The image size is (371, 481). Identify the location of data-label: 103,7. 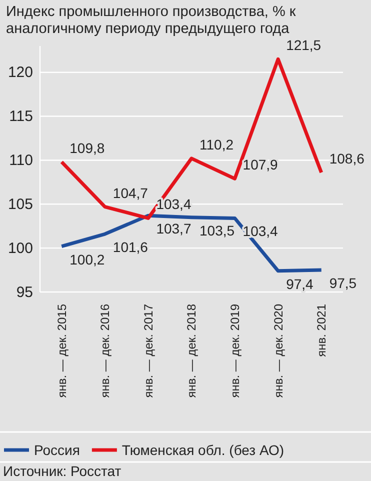
(174, 228).